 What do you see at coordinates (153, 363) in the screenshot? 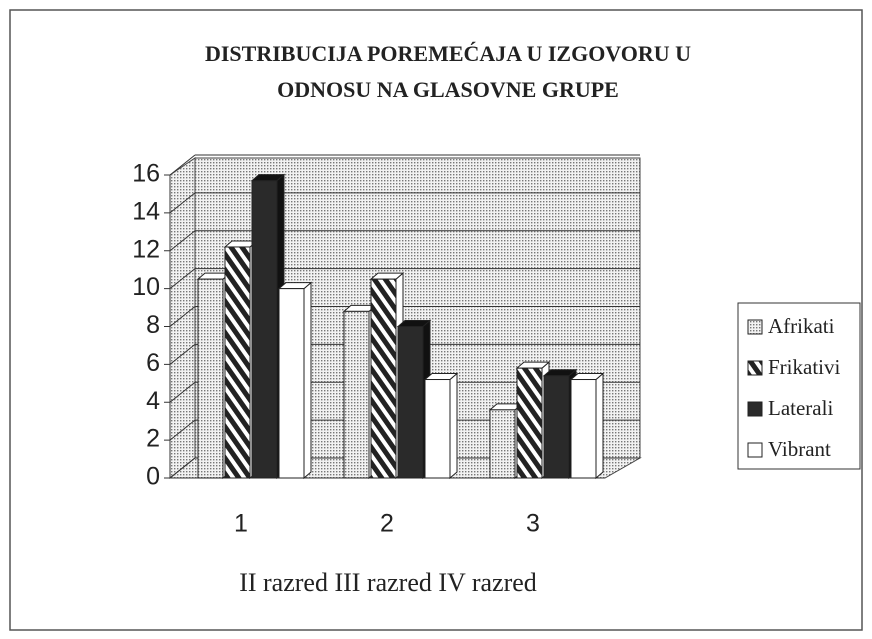
I see `y-tick-label: 6` at bounding box center [153, 363].